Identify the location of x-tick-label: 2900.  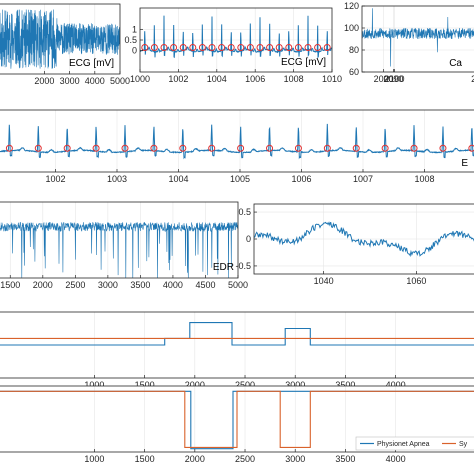
(472, 79).